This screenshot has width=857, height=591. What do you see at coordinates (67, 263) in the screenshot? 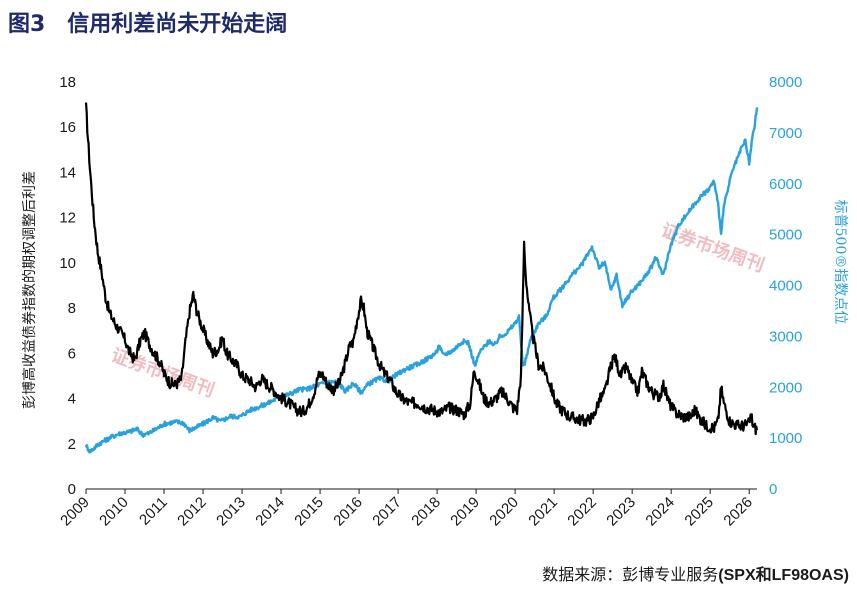
I see `left-tick-label: 10` at bounding box center [67, 263].